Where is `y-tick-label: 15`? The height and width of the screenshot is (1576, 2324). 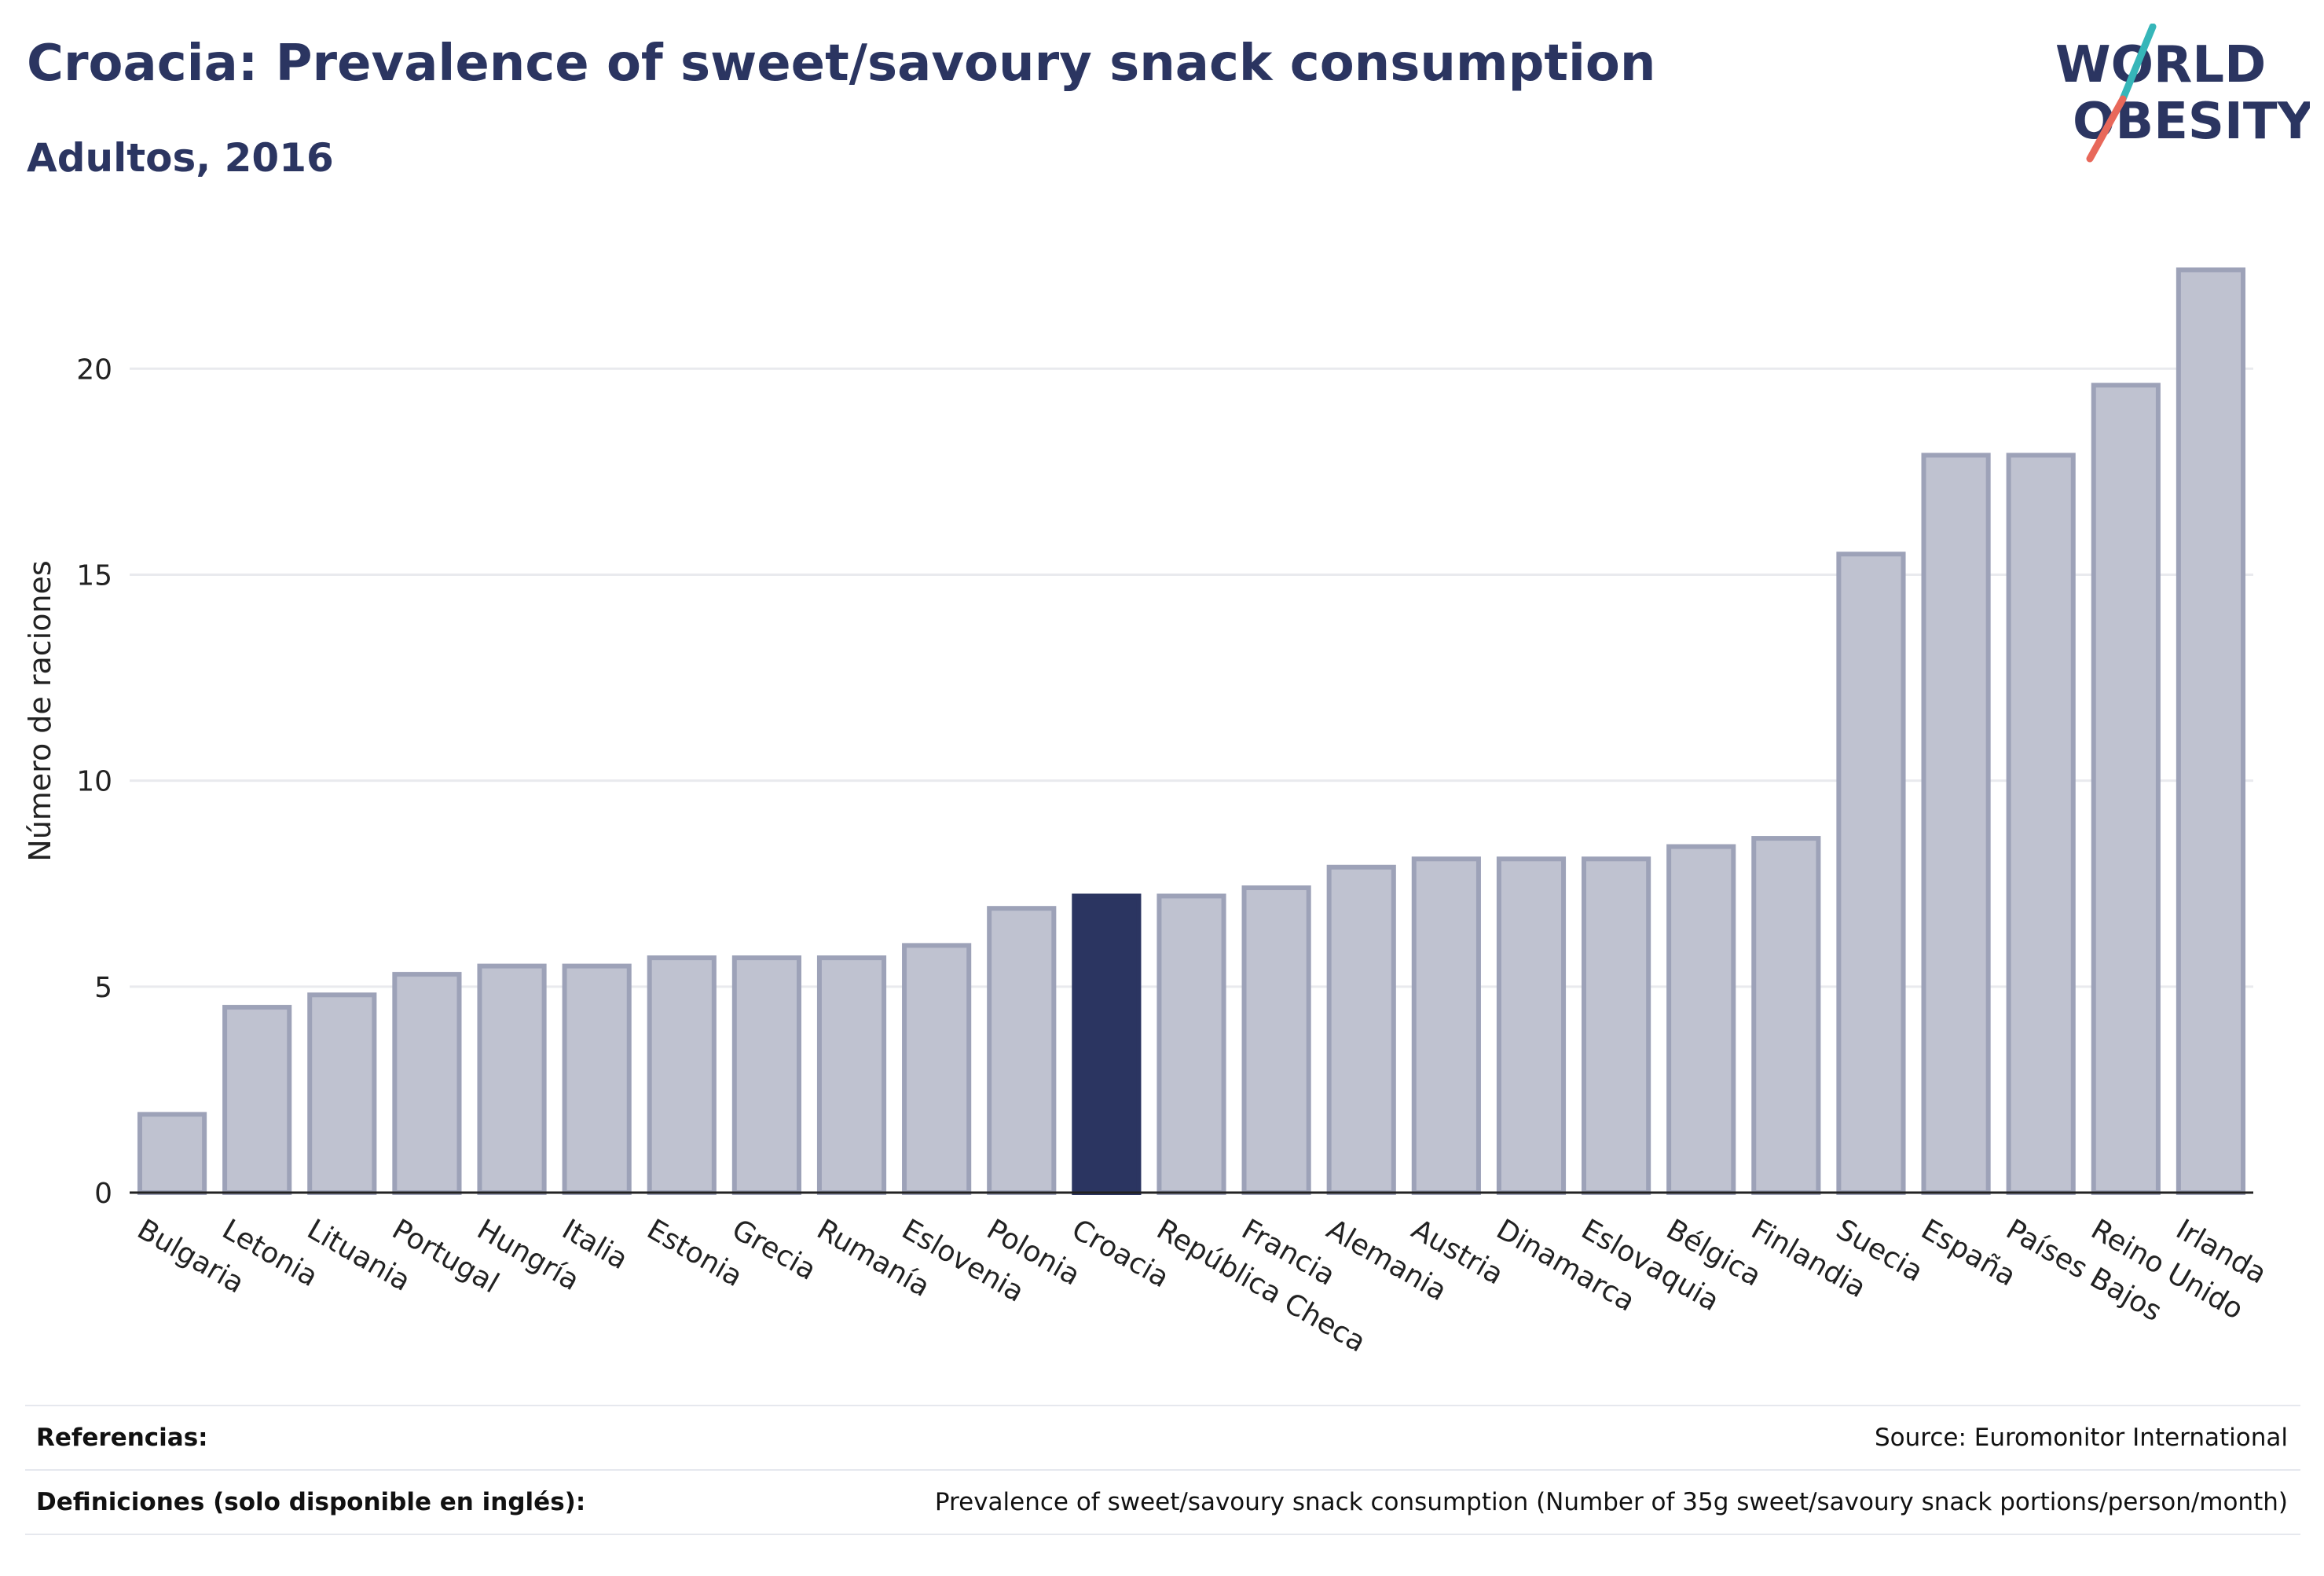
y-tick-label: 15 is located at coordinates (94, 575).